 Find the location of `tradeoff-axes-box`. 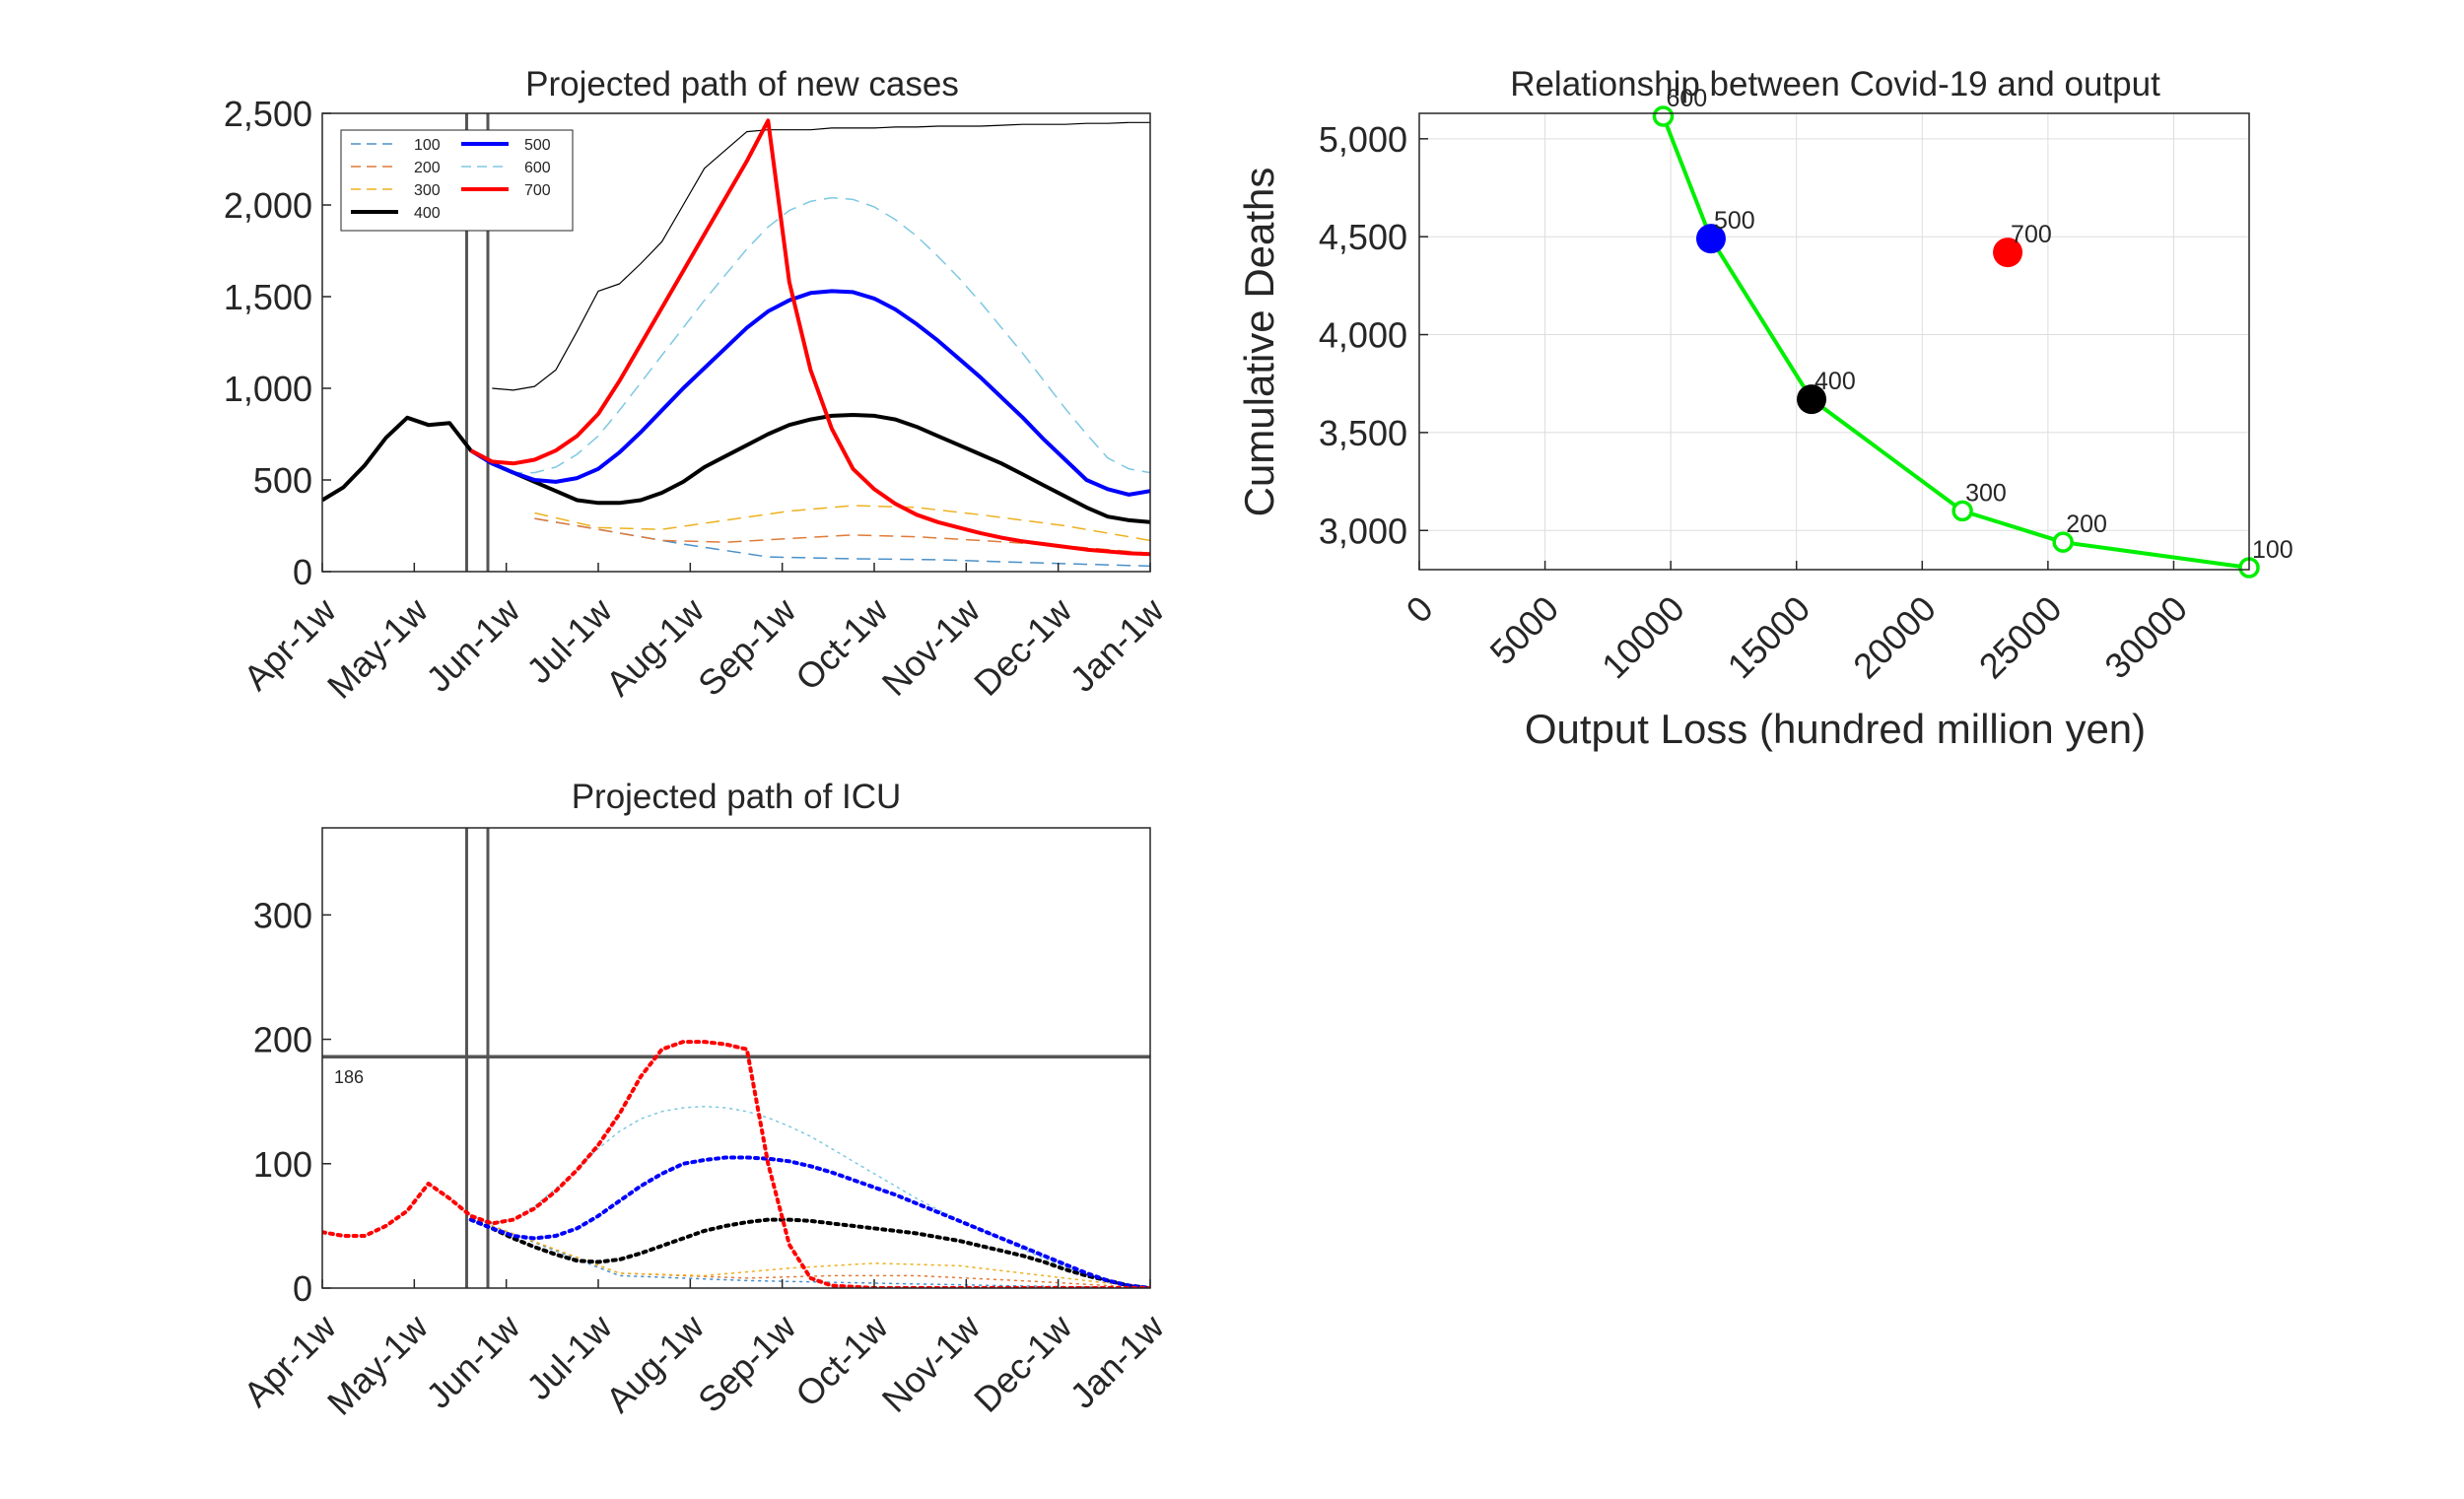

tradeoff-axes-box is located at coordinates (1834, 341).